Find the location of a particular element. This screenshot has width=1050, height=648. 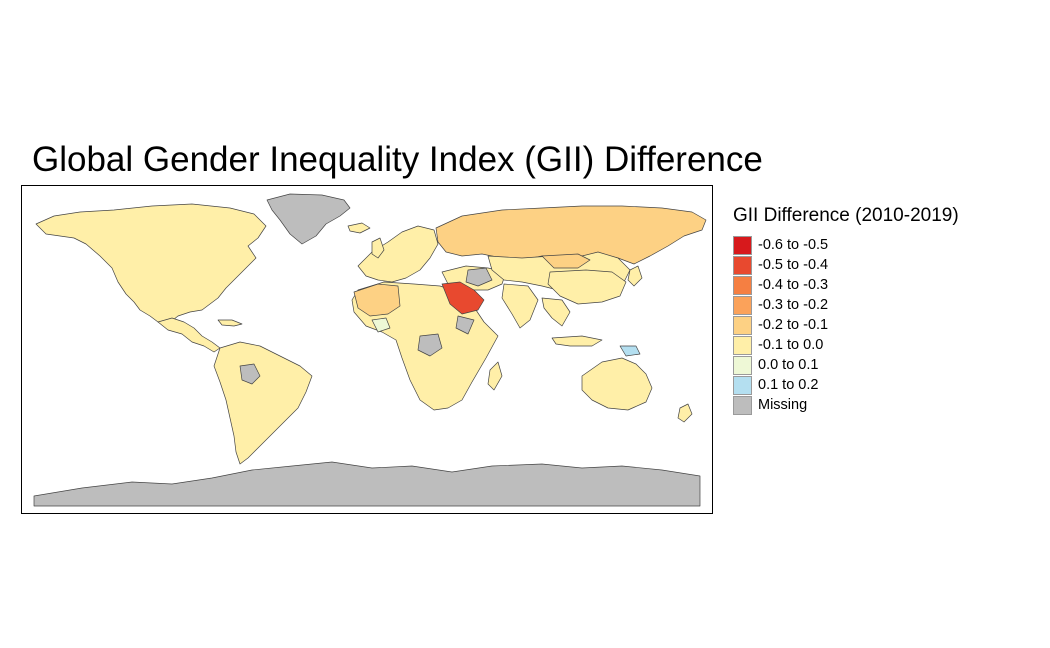

legend-item: -0.1 to 0.0 is located at coordinates (846, 345).